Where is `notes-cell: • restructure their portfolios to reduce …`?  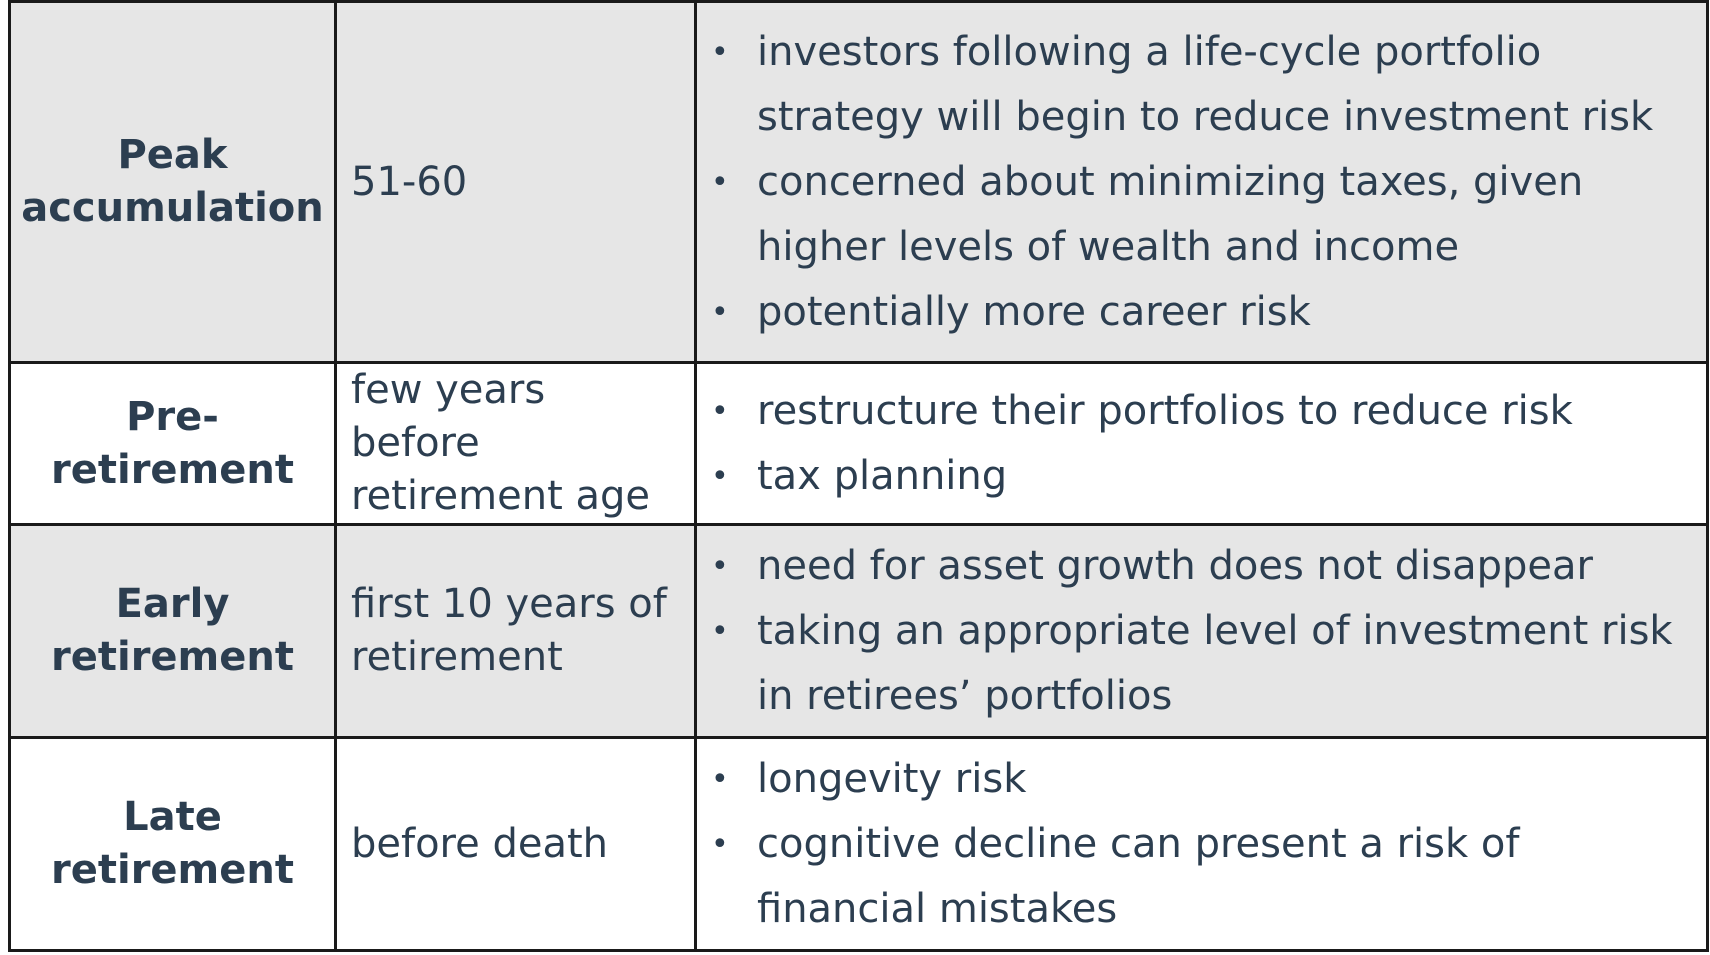
notes-cell: • restructure their portfolios to reduce … is located at coordinates (1201, 443).